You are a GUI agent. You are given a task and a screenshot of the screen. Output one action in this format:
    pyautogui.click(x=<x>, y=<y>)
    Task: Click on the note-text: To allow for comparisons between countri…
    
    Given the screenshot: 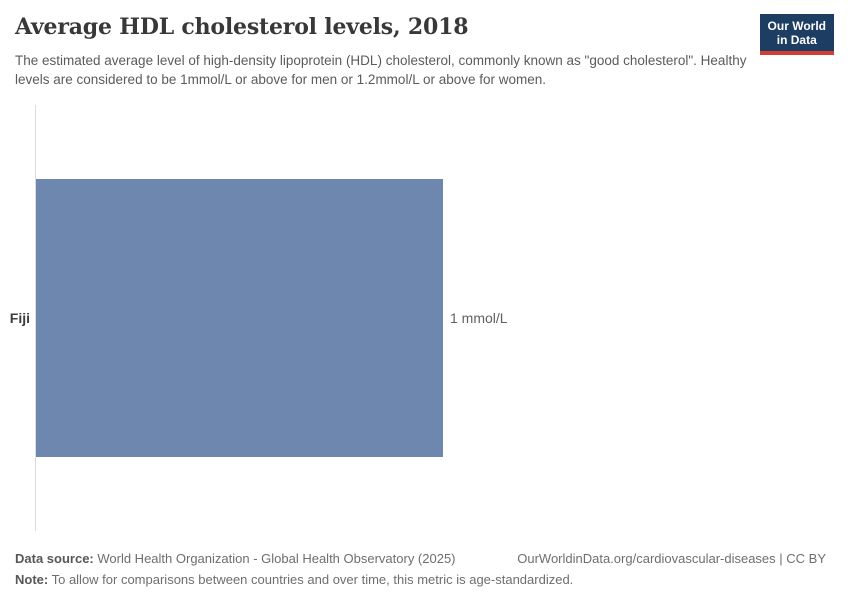 What is the action you would take?
    pyautogui.click(x=311, y=579)
    